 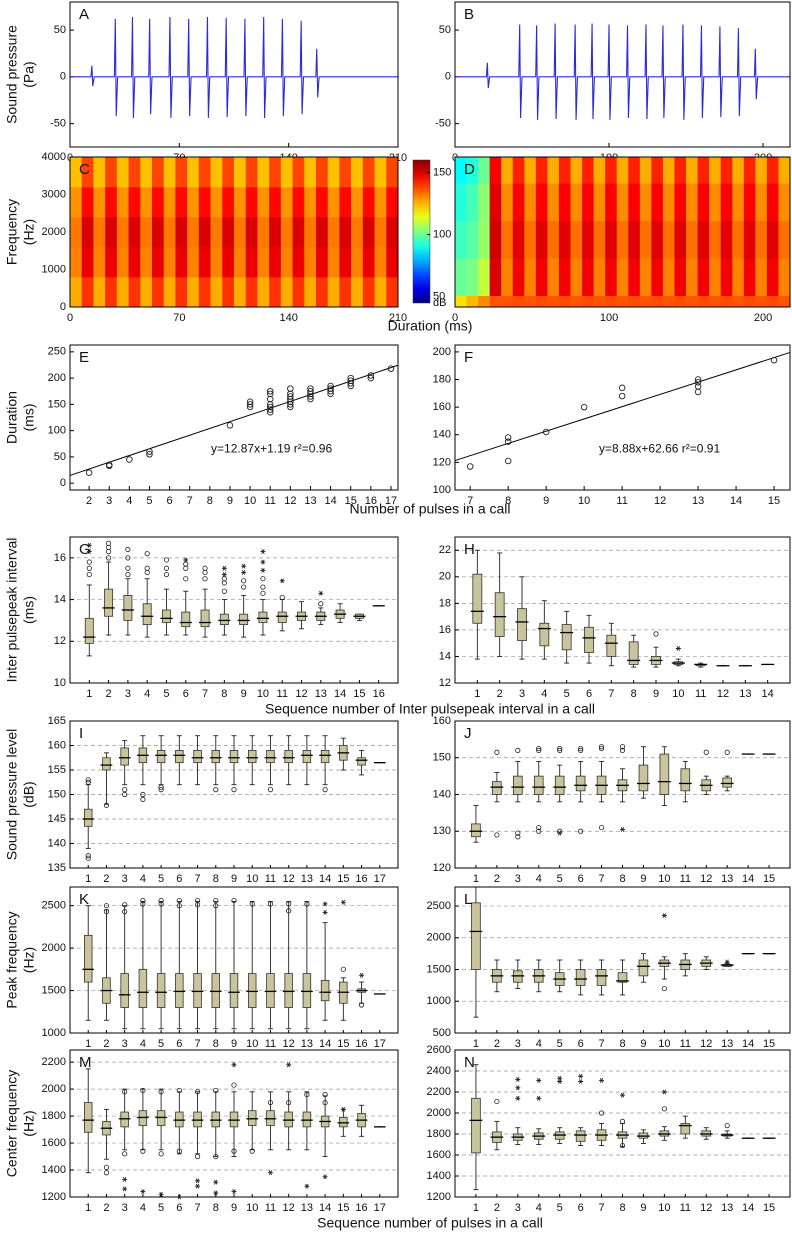 I want to click on y-tick-label: 120, so click(x=442, y=462).